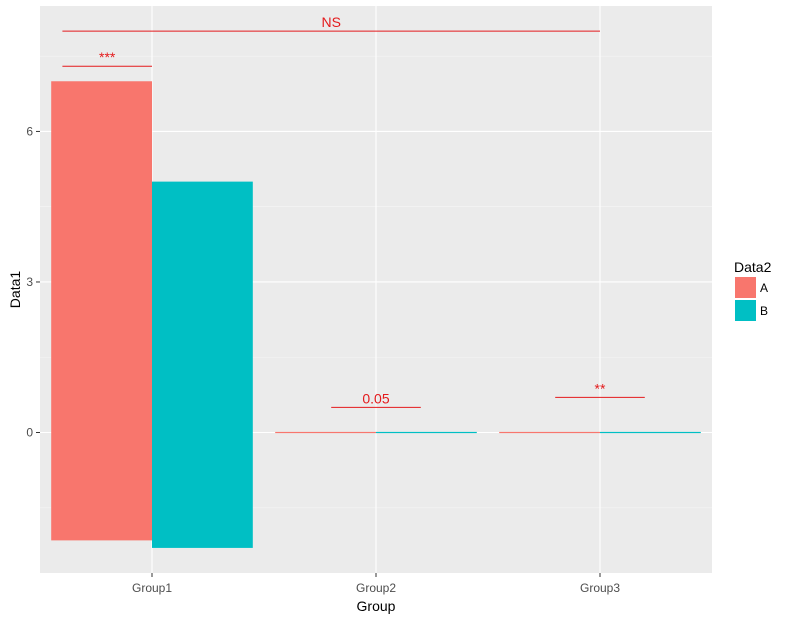 Image resolution: width=788 pixels, height=626 pixels. What do you see at coordinates (330, 22) in the screenshot?
I see `significance-label: NS` at bounding box center [330, 22].